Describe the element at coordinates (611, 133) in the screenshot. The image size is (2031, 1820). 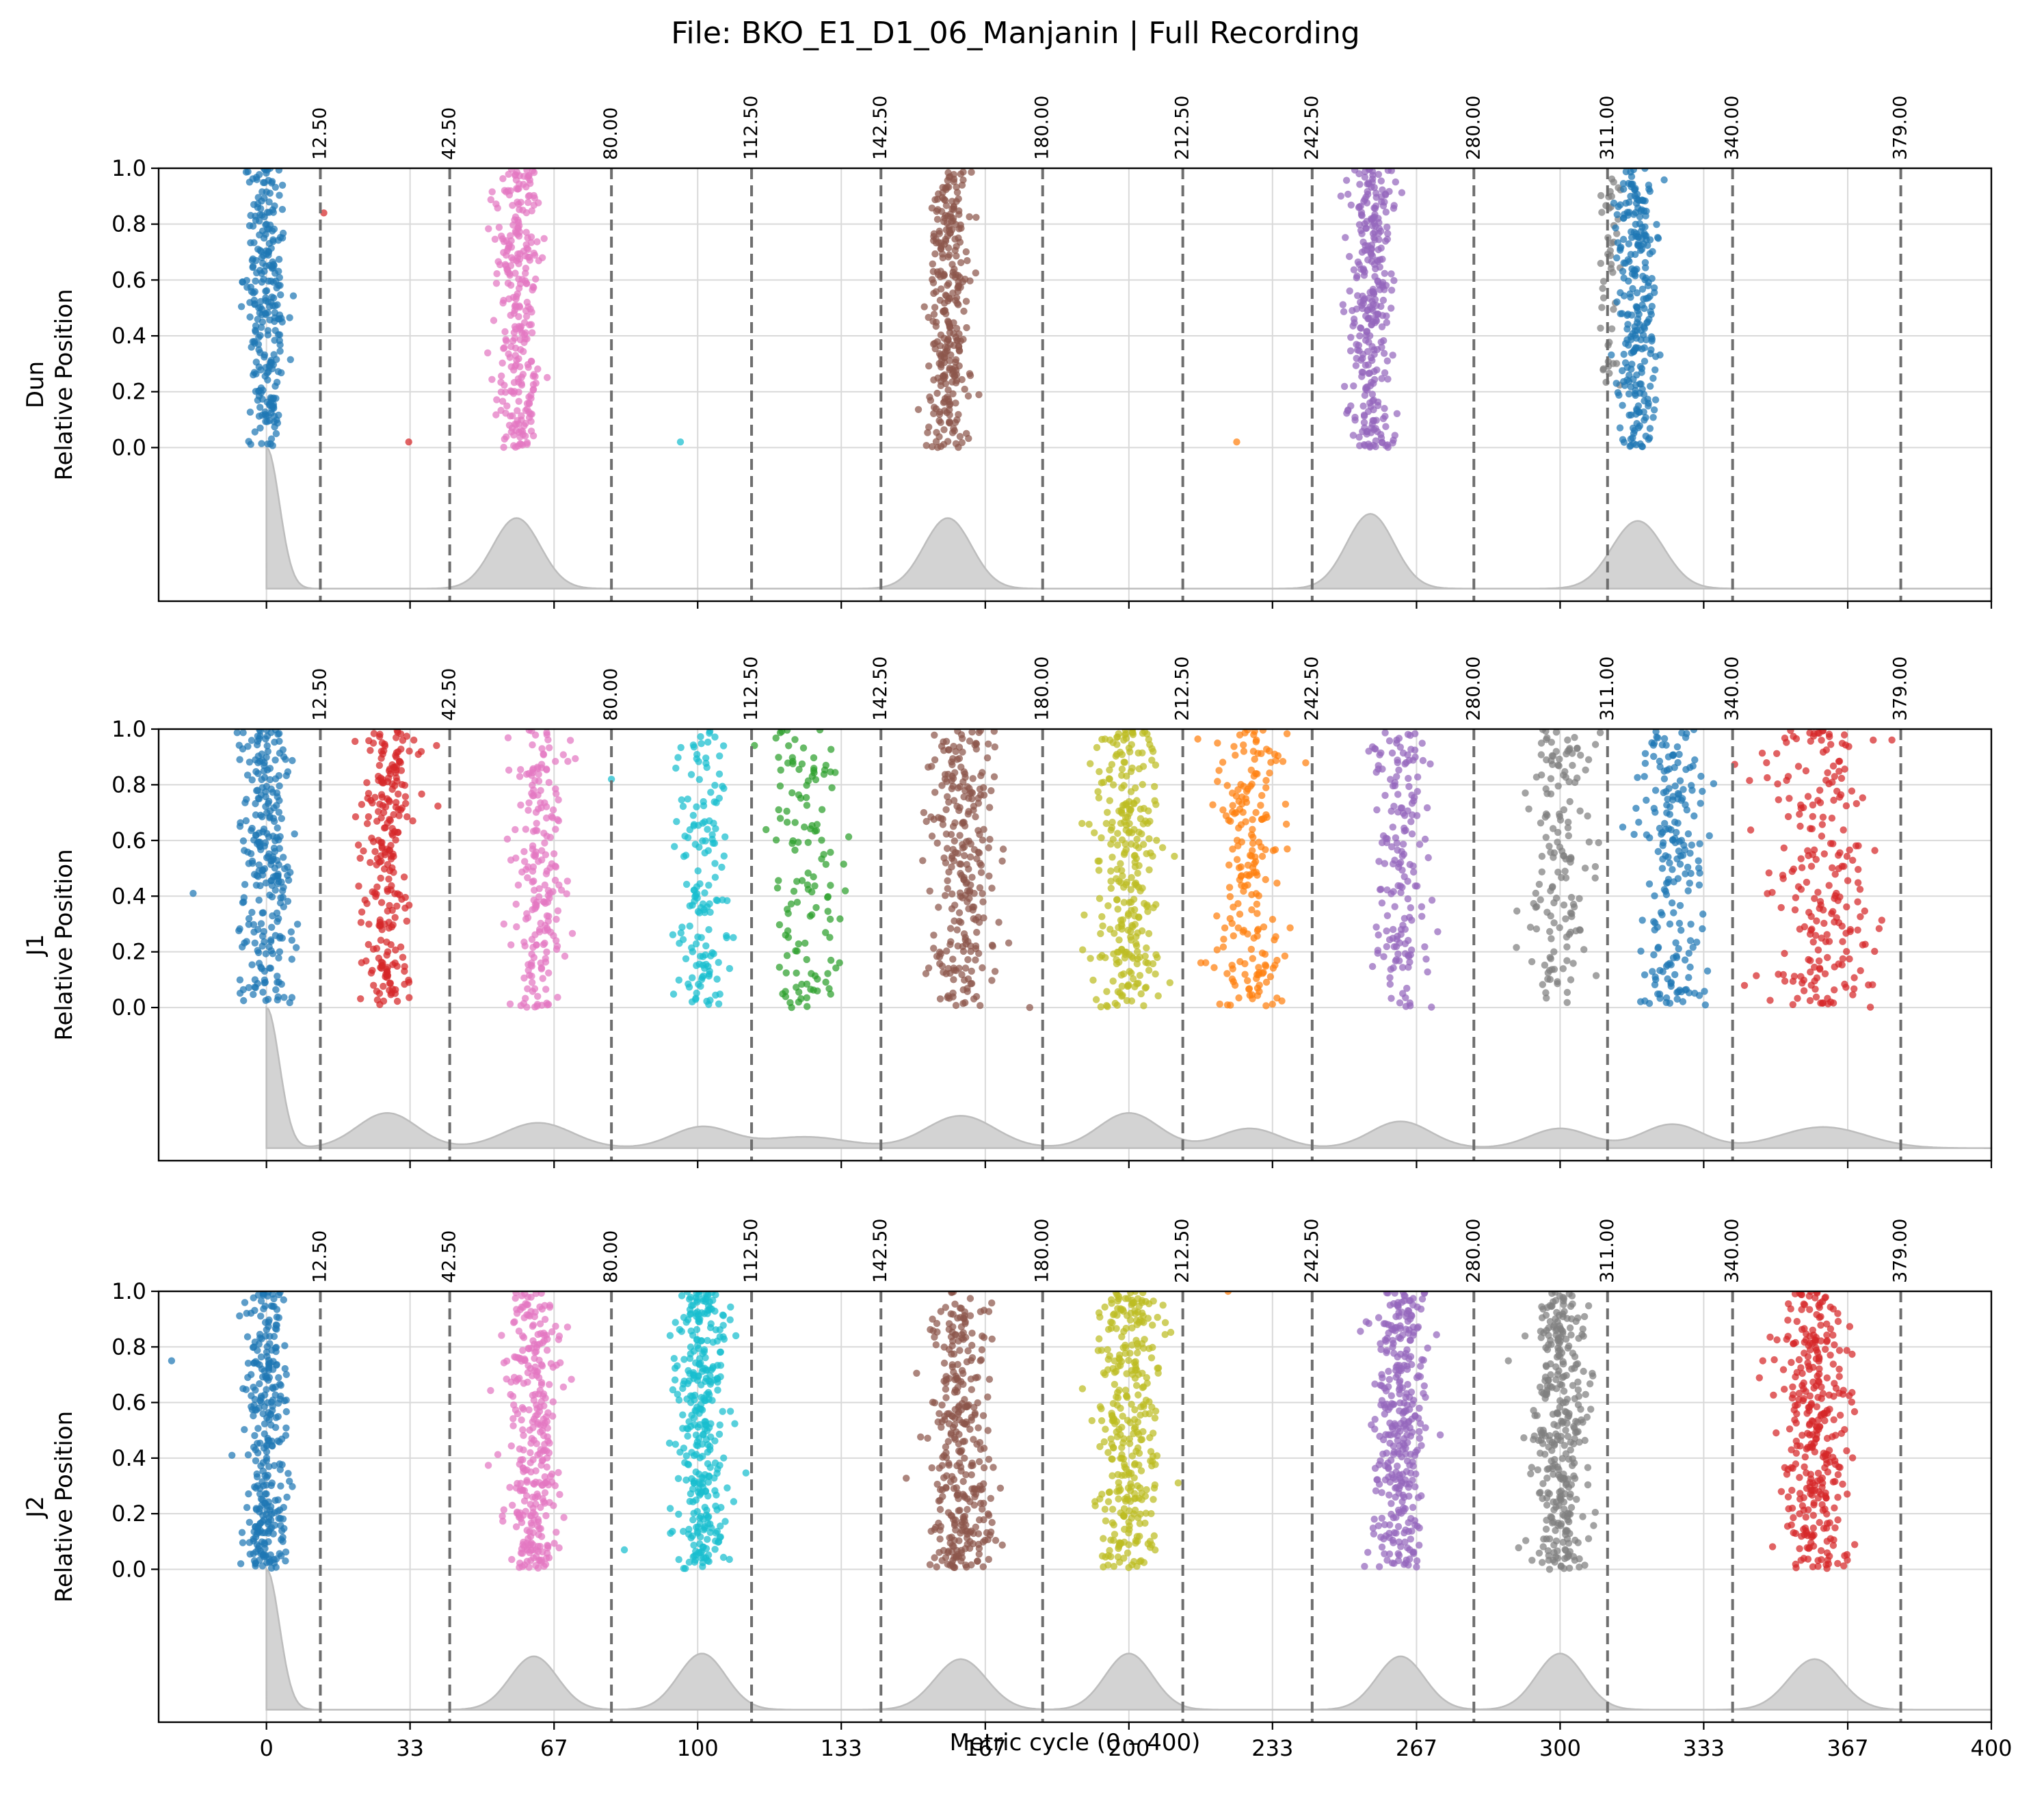
I see `boundary-label: 80.00` at that location.